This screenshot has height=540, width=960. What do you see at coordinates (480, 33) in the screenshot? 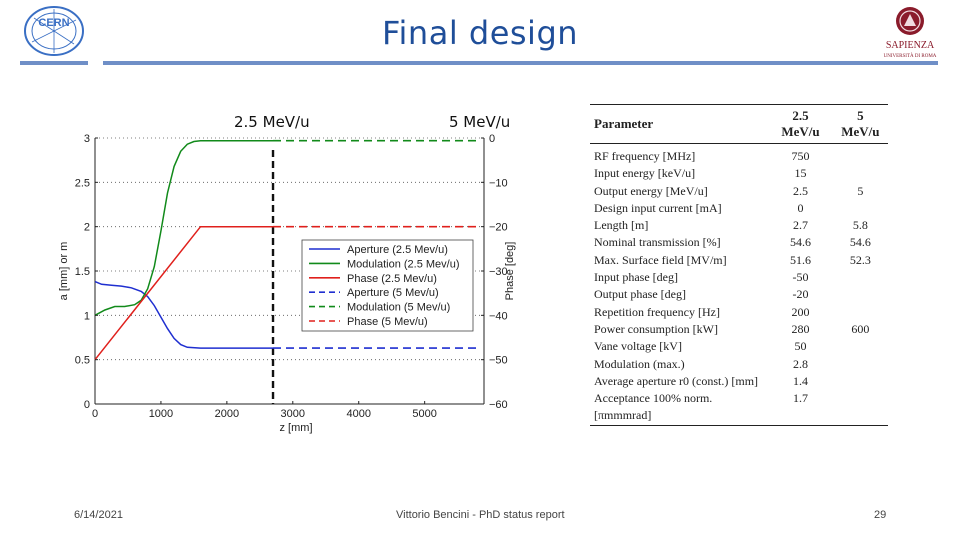
I see `slide-title: Final design` at bounding box center [480, 33].